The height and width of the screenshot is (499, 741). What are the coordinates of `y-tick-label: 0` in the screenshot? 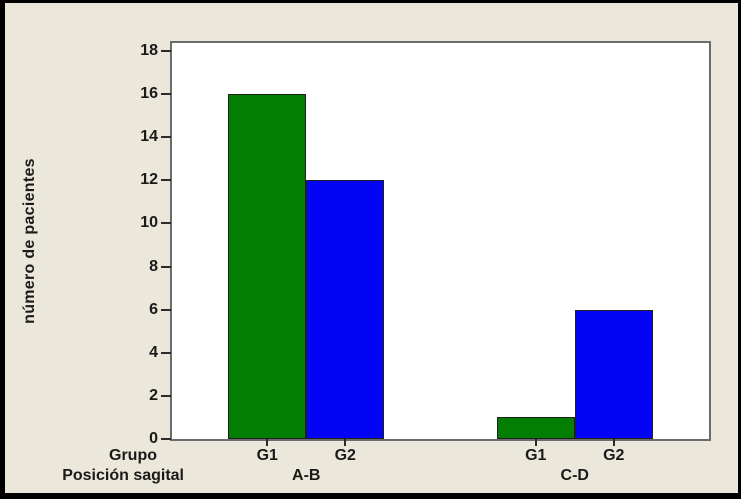 It's located at (153, 438).